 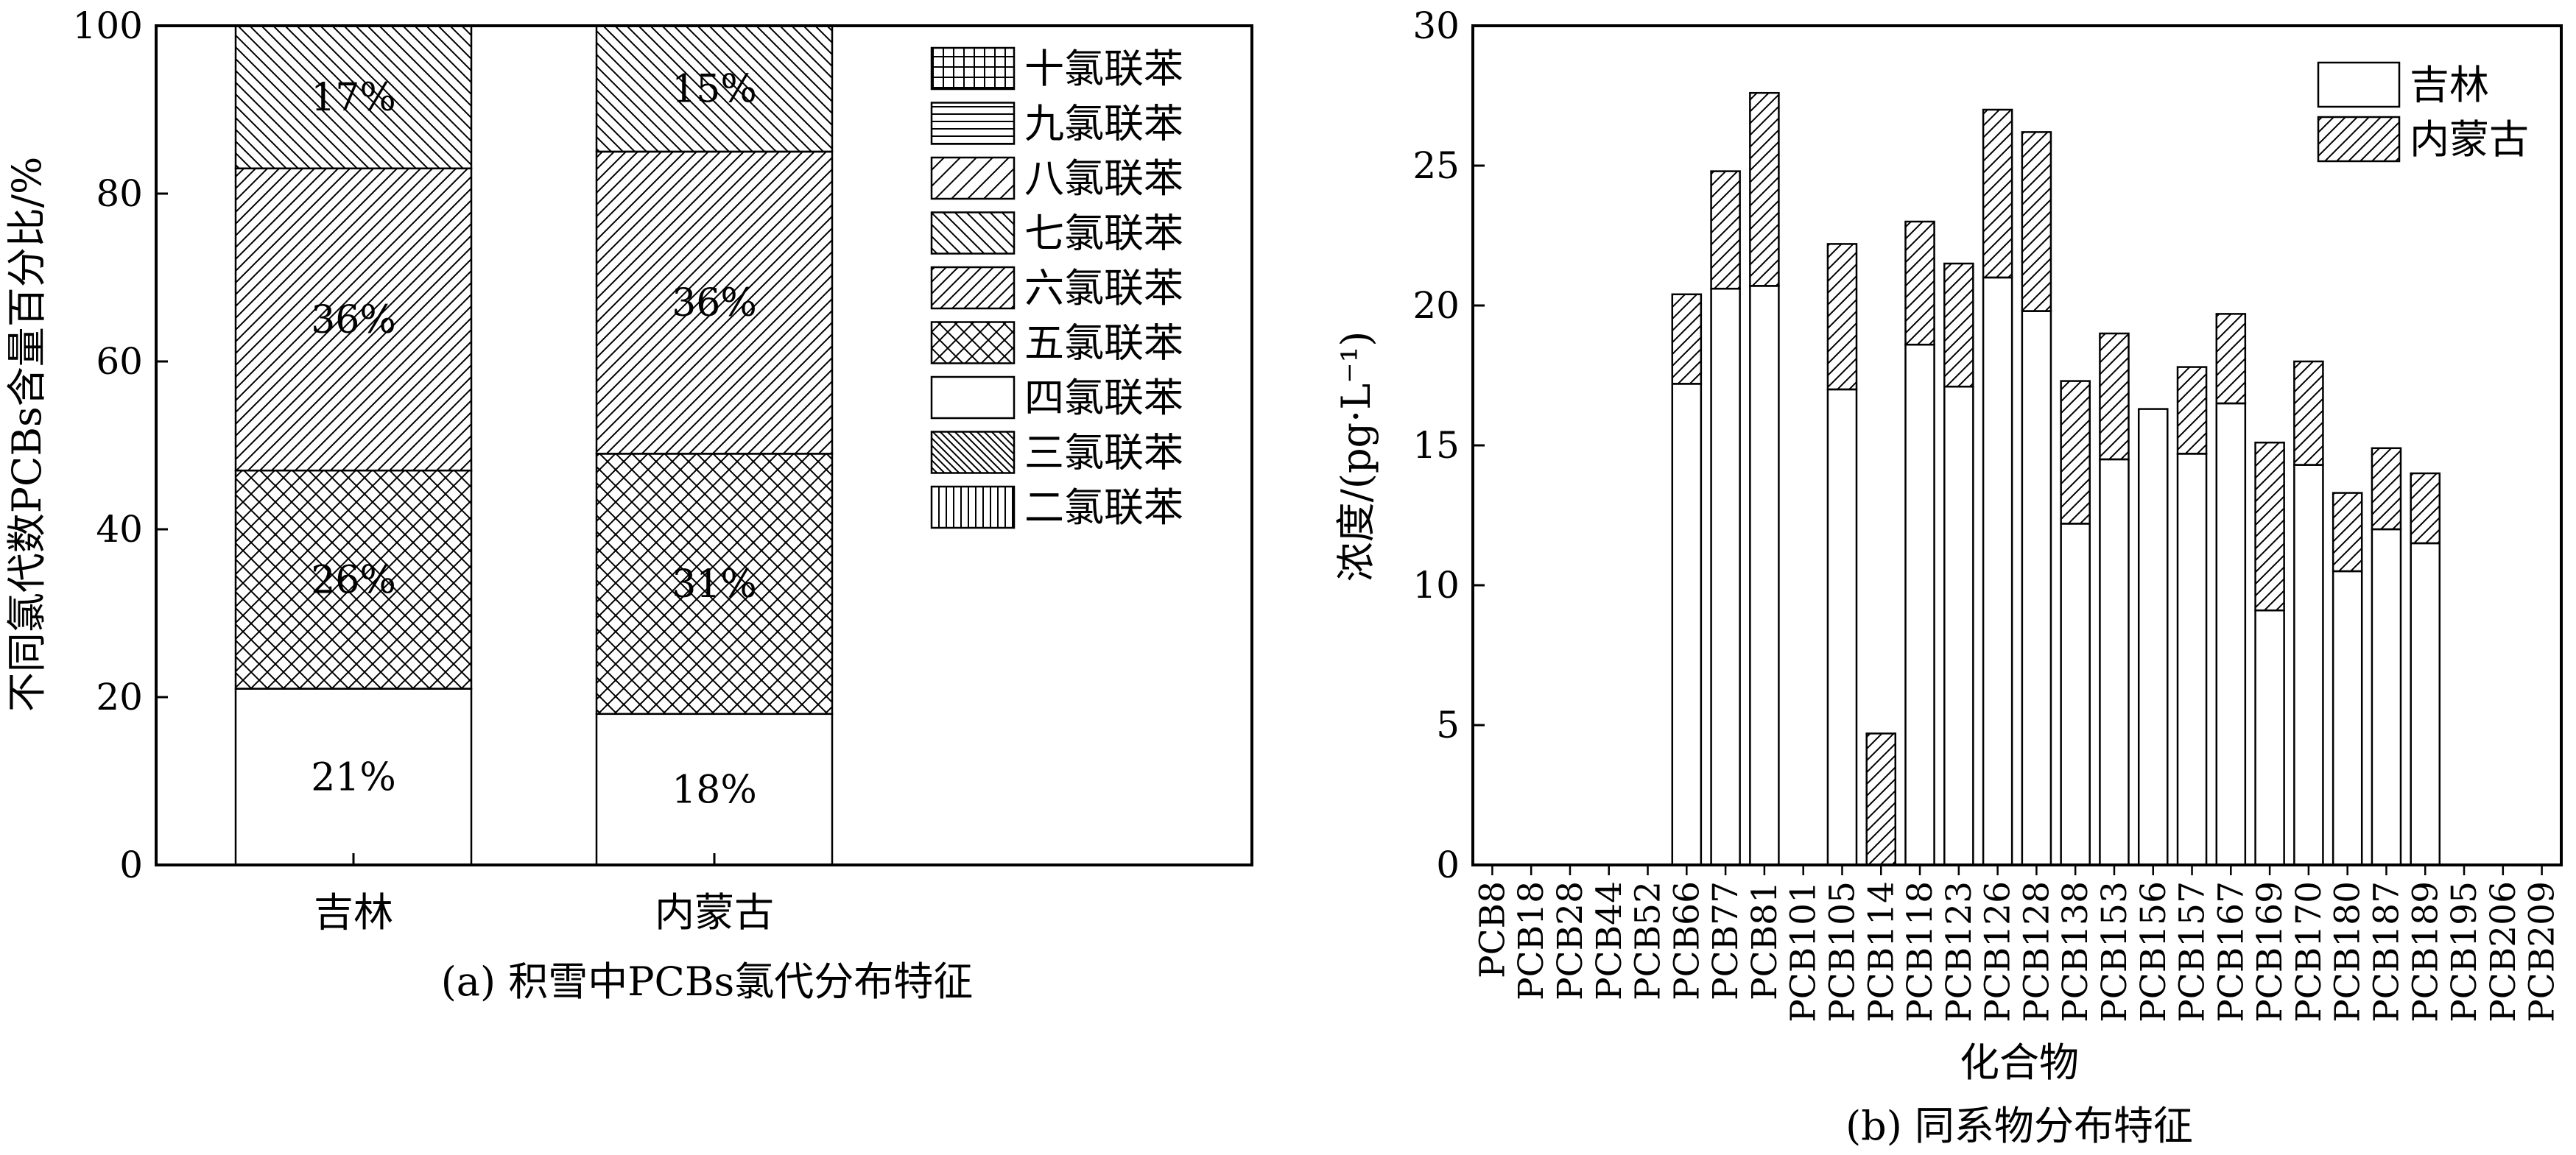 What do you see at coordinates (353, 912) in the screenshot?
I see `panel-a-category-label-jilin: 吉林` at bounding box center [353, 912].